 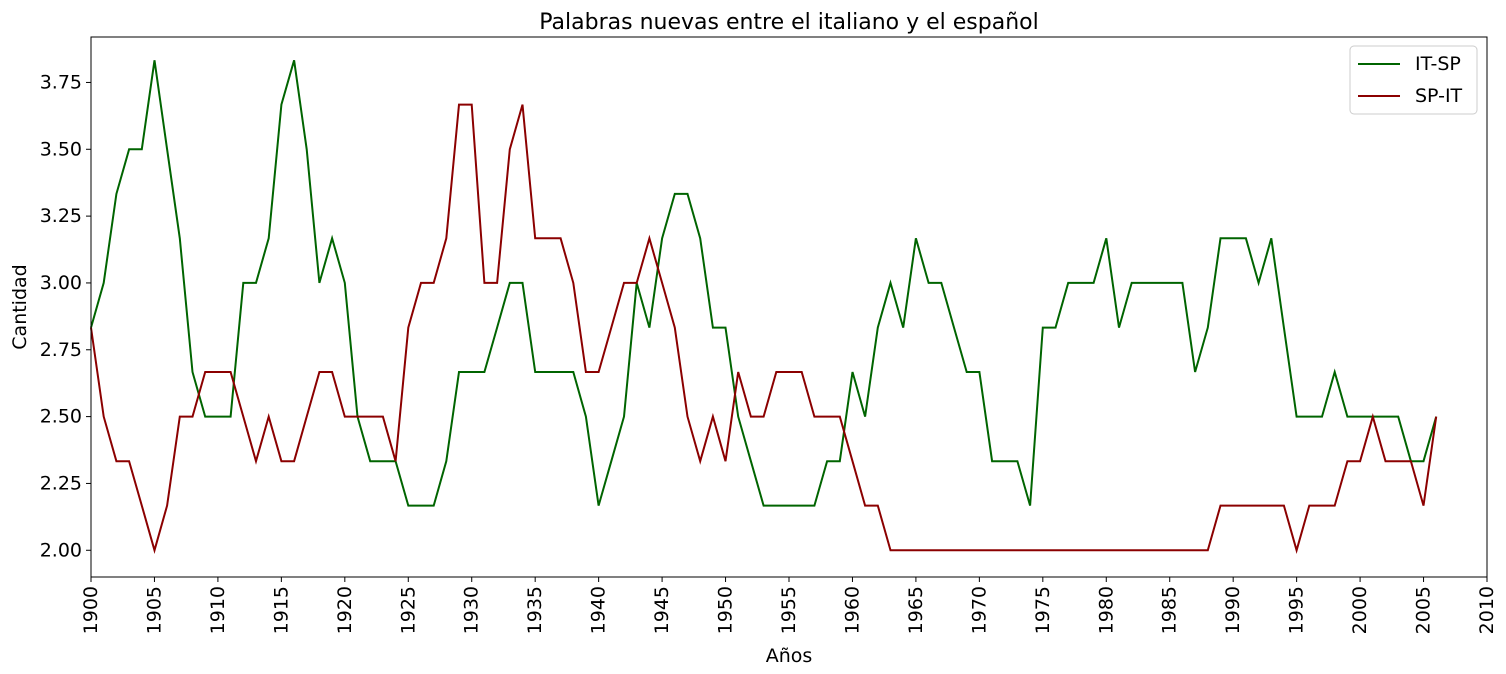 I want to click on x-tick-label: 1945, so click(x=662, y=610).